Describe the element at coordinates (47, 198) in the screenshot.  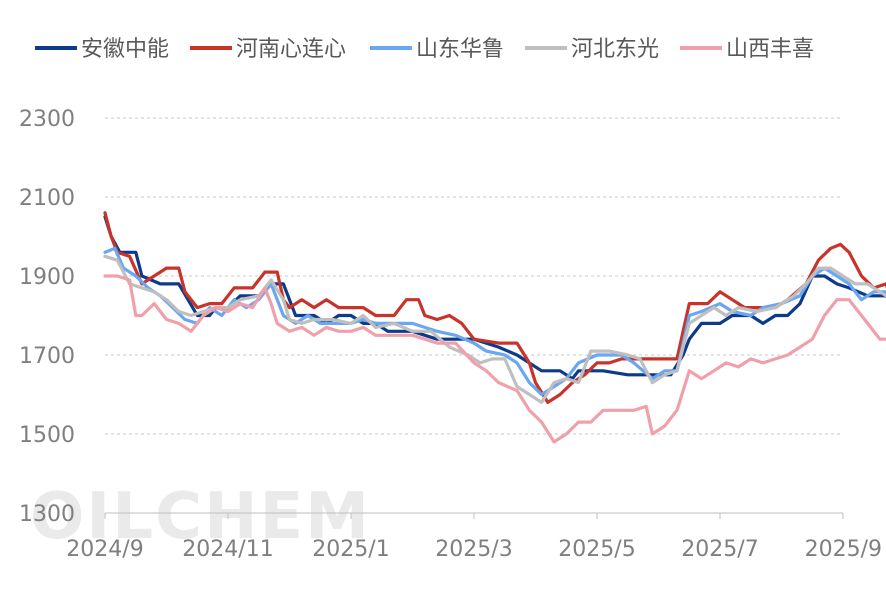
I see `y-tick-label: 2100` at that location.